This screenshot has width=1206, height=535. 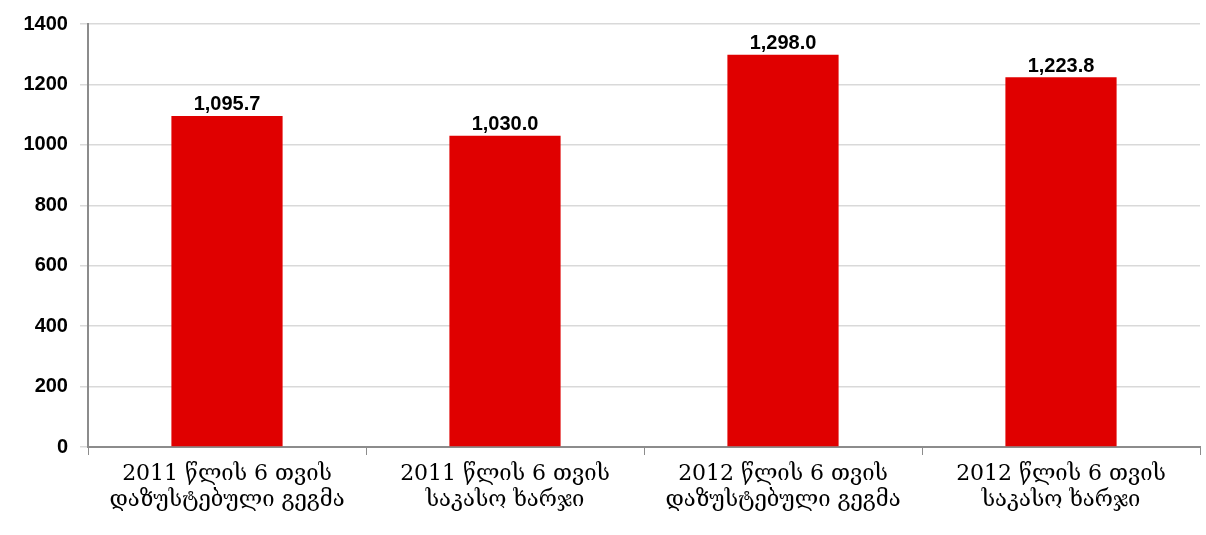 What do you see at coordinates (505, 485) in the screenshot?
I see `x-tick-label: 2011 წლის 6 თვის საკასო ხარჯი` at bounding box center [505, 485].